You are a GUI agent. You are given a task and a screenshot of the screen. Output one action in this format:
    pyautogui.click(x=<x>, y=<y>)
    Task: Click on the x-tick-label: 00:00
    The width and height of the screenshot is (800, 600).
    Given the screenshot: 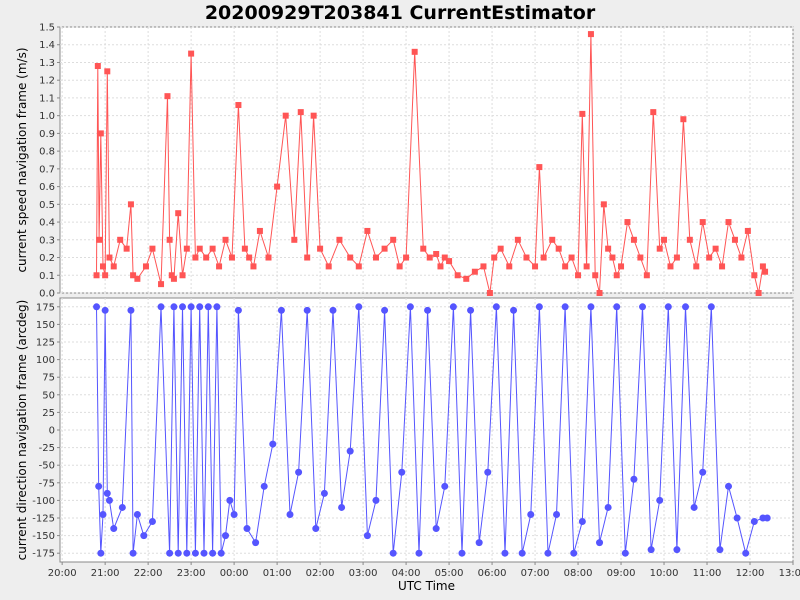 What is the action you would take?
    pyautogui.click(x=234, y=573)
    